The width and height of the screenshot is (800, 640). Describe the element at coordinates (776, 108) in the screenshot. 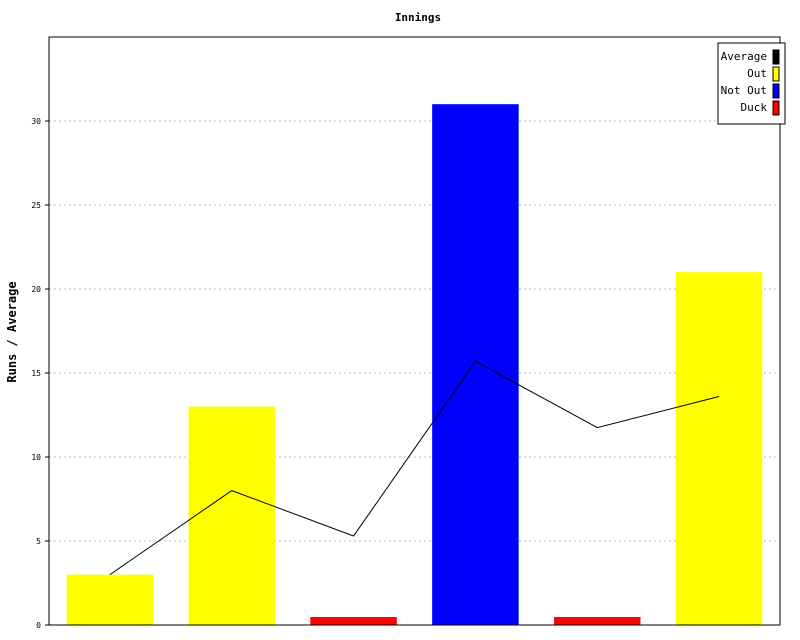

I see `legend-swatch-duck` at that location.